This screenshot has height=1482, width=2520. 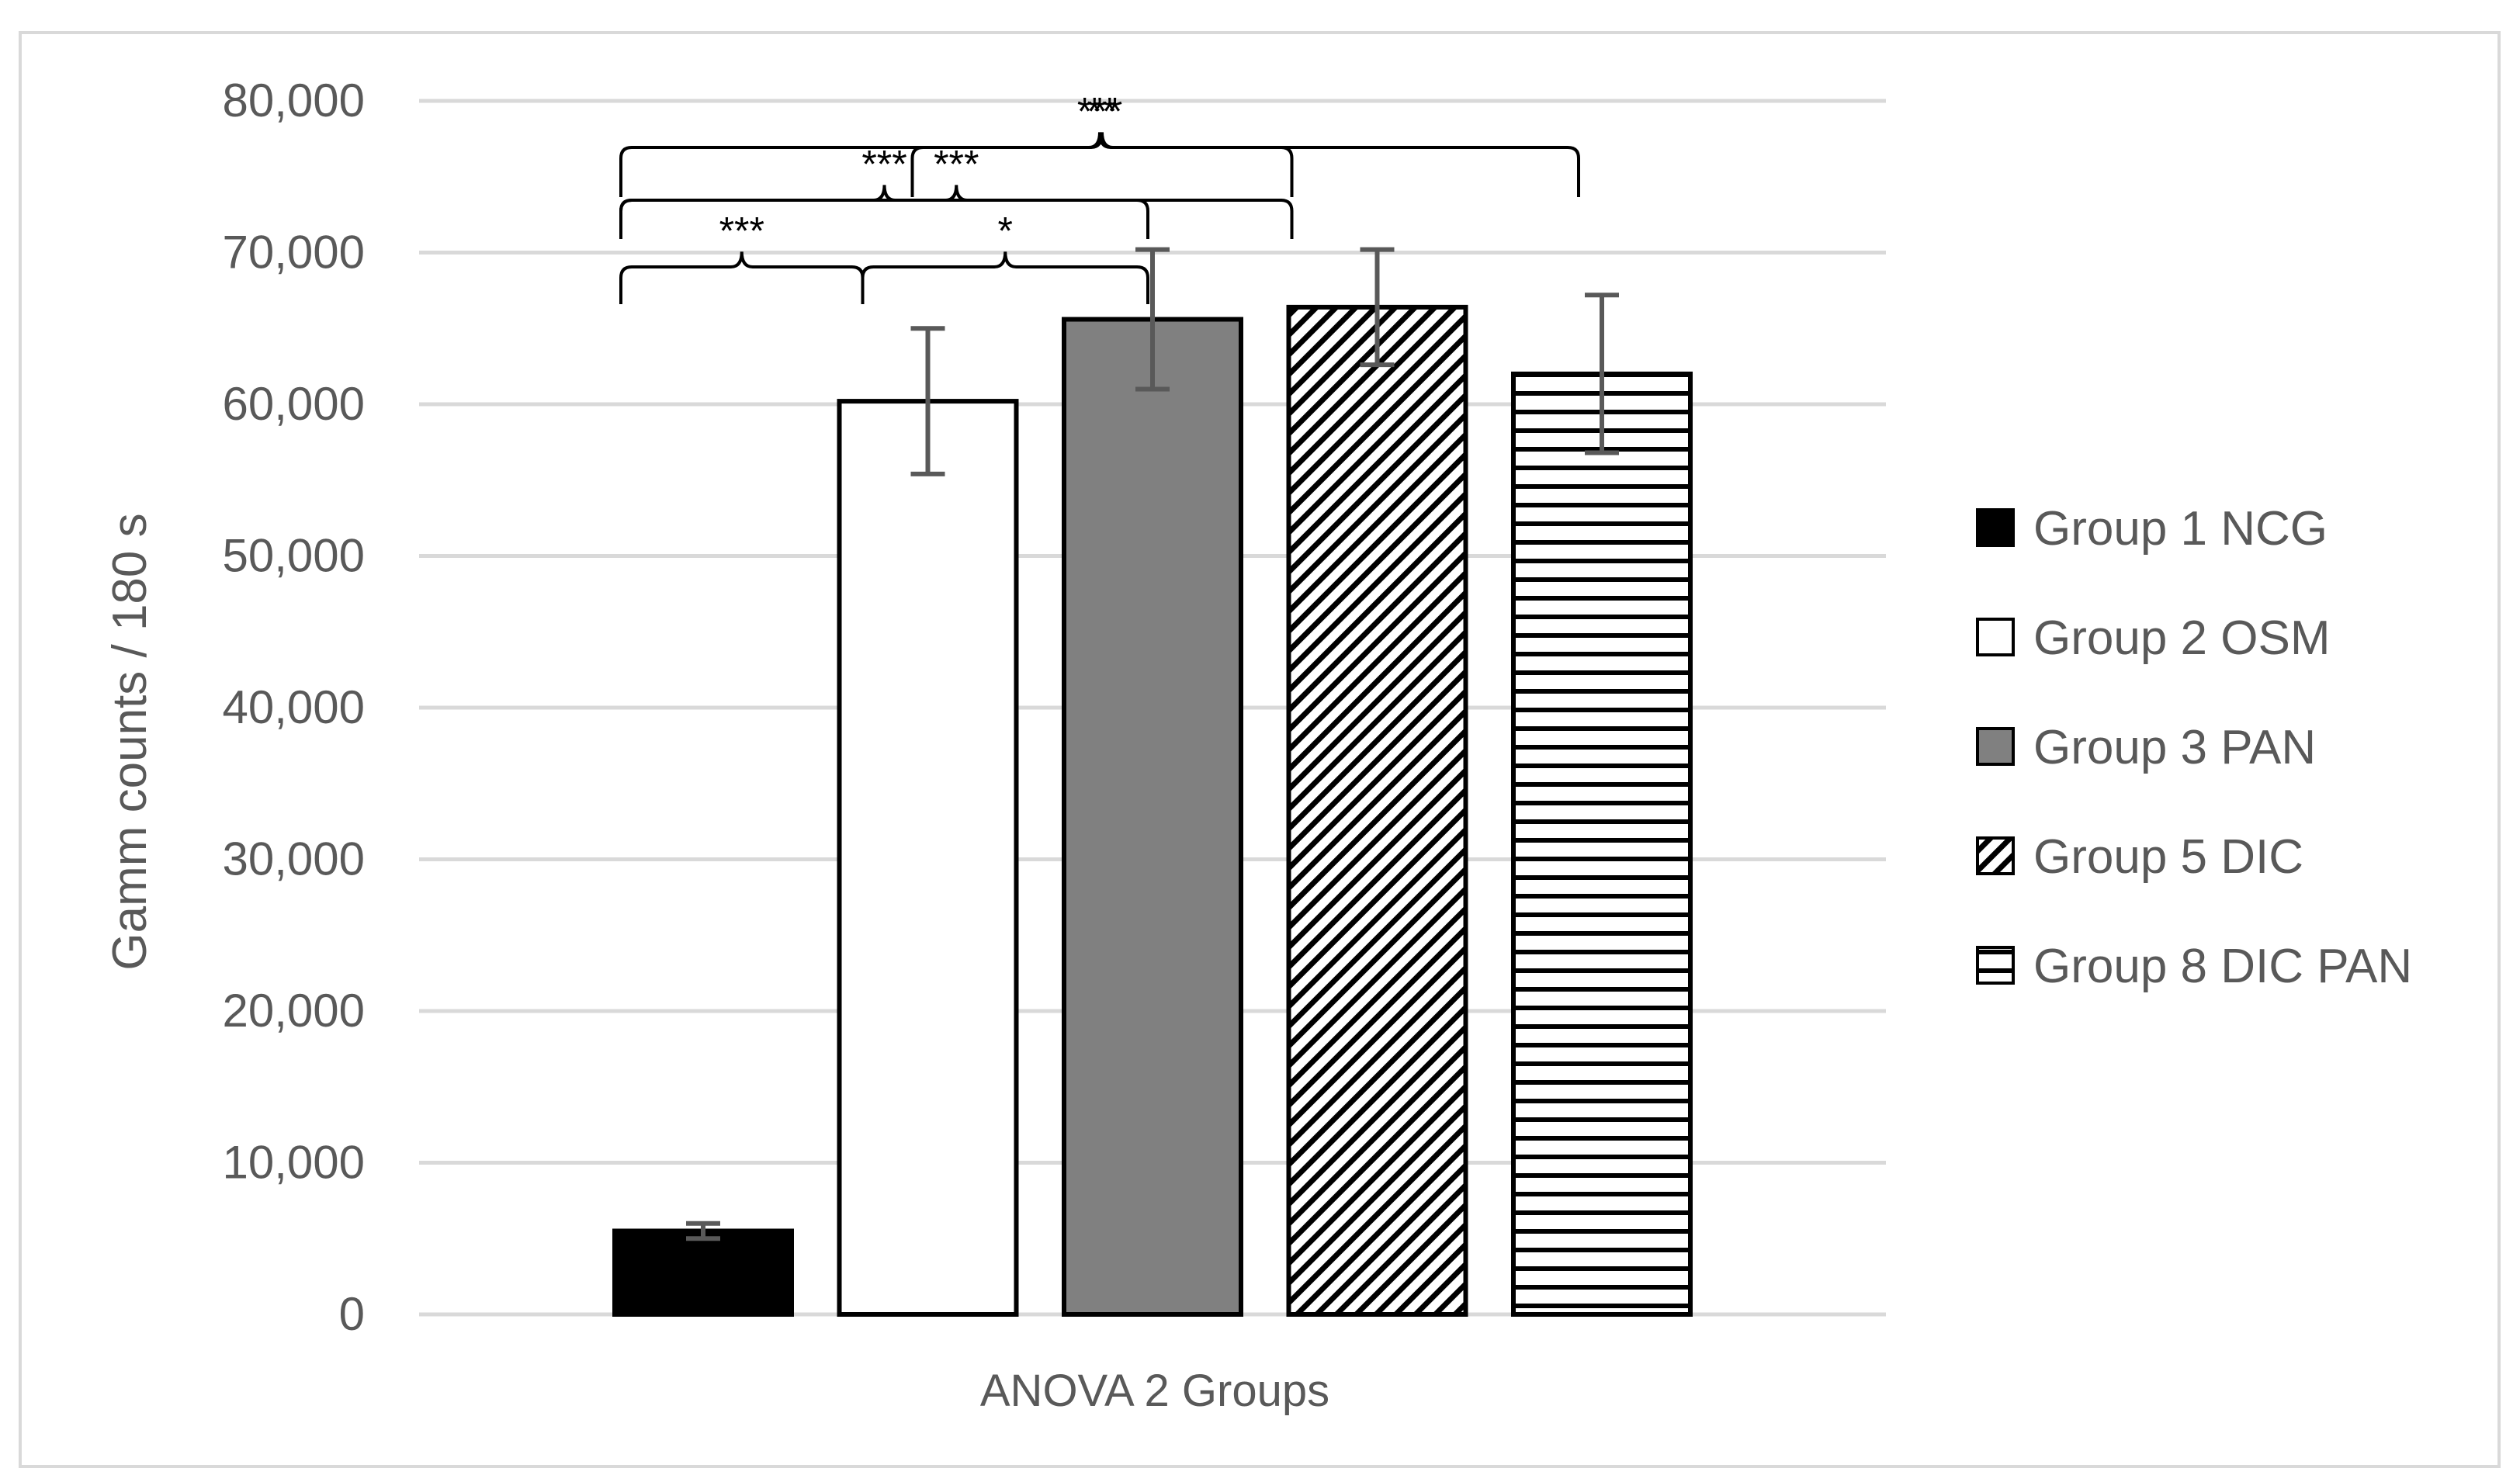 I want to click on legend-item: Group 3 PAN, so click(x=2146, y=748).